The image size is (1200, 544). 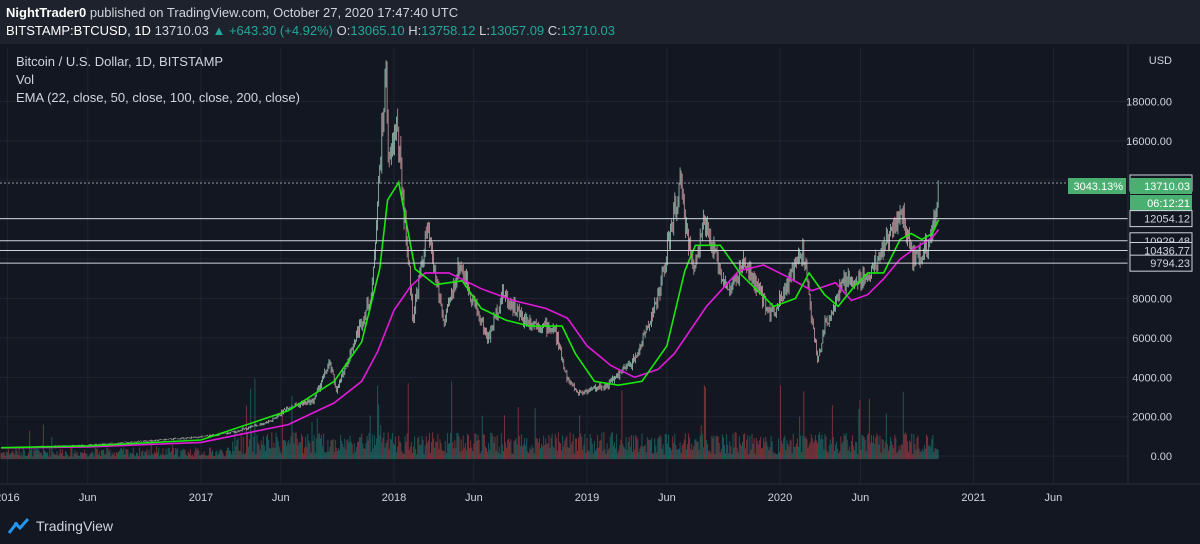 What do you see at coordinates (46, 12) in the screenshot?
I see `author-name: NightTrader0` at bounding box center [46, 12].